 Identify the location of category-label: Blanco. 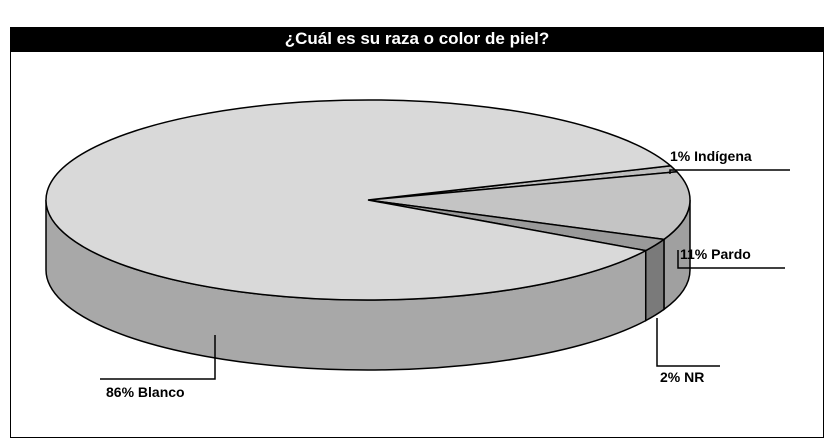
(161, 392).